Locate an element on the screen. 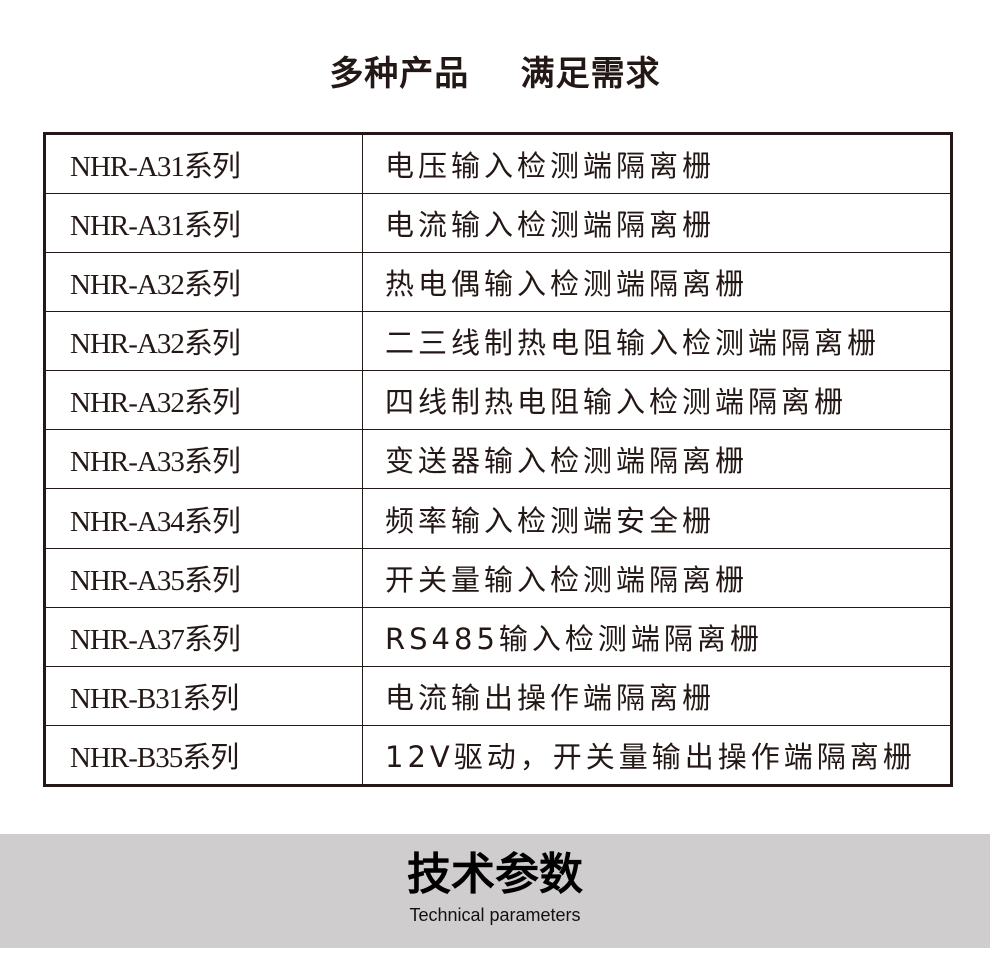 This screenshot has height=968, width=990. product-model: NHR-A35系列 is located at coordinates (203, 577).